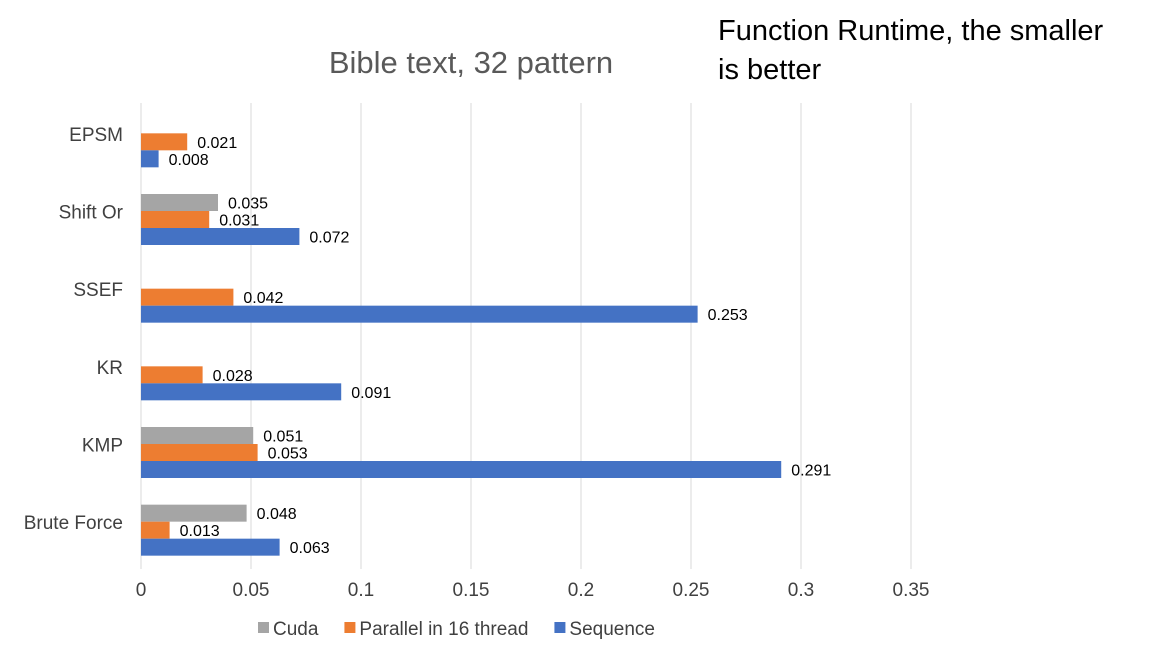 The width and height of the screenshot is (1157, 661). What do you see at coordinates (811, 471) in the screenshot?
I see `data-label: 0.291` at bounding box center [811, 471].